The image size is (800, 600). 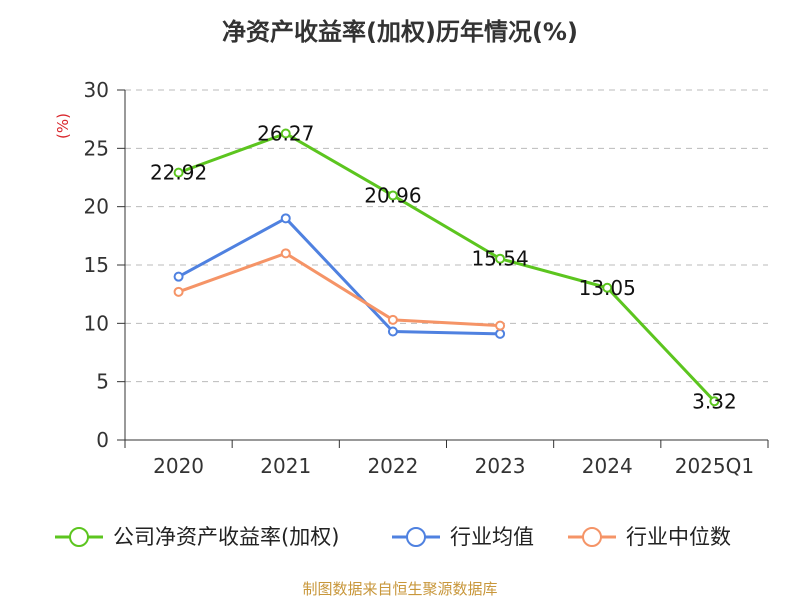 I want to click on data-label: 20.96, so click(x=392, y=195).